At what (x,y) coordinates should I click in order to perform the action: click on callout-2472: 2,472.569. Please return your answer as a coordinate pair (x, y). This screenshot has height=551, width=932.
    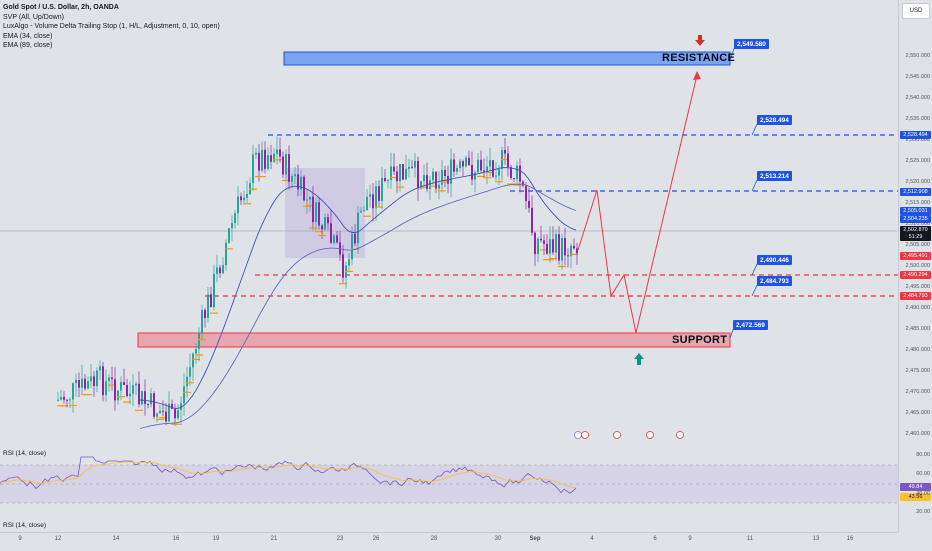
    Looking at the image, I should click on (750, 325).